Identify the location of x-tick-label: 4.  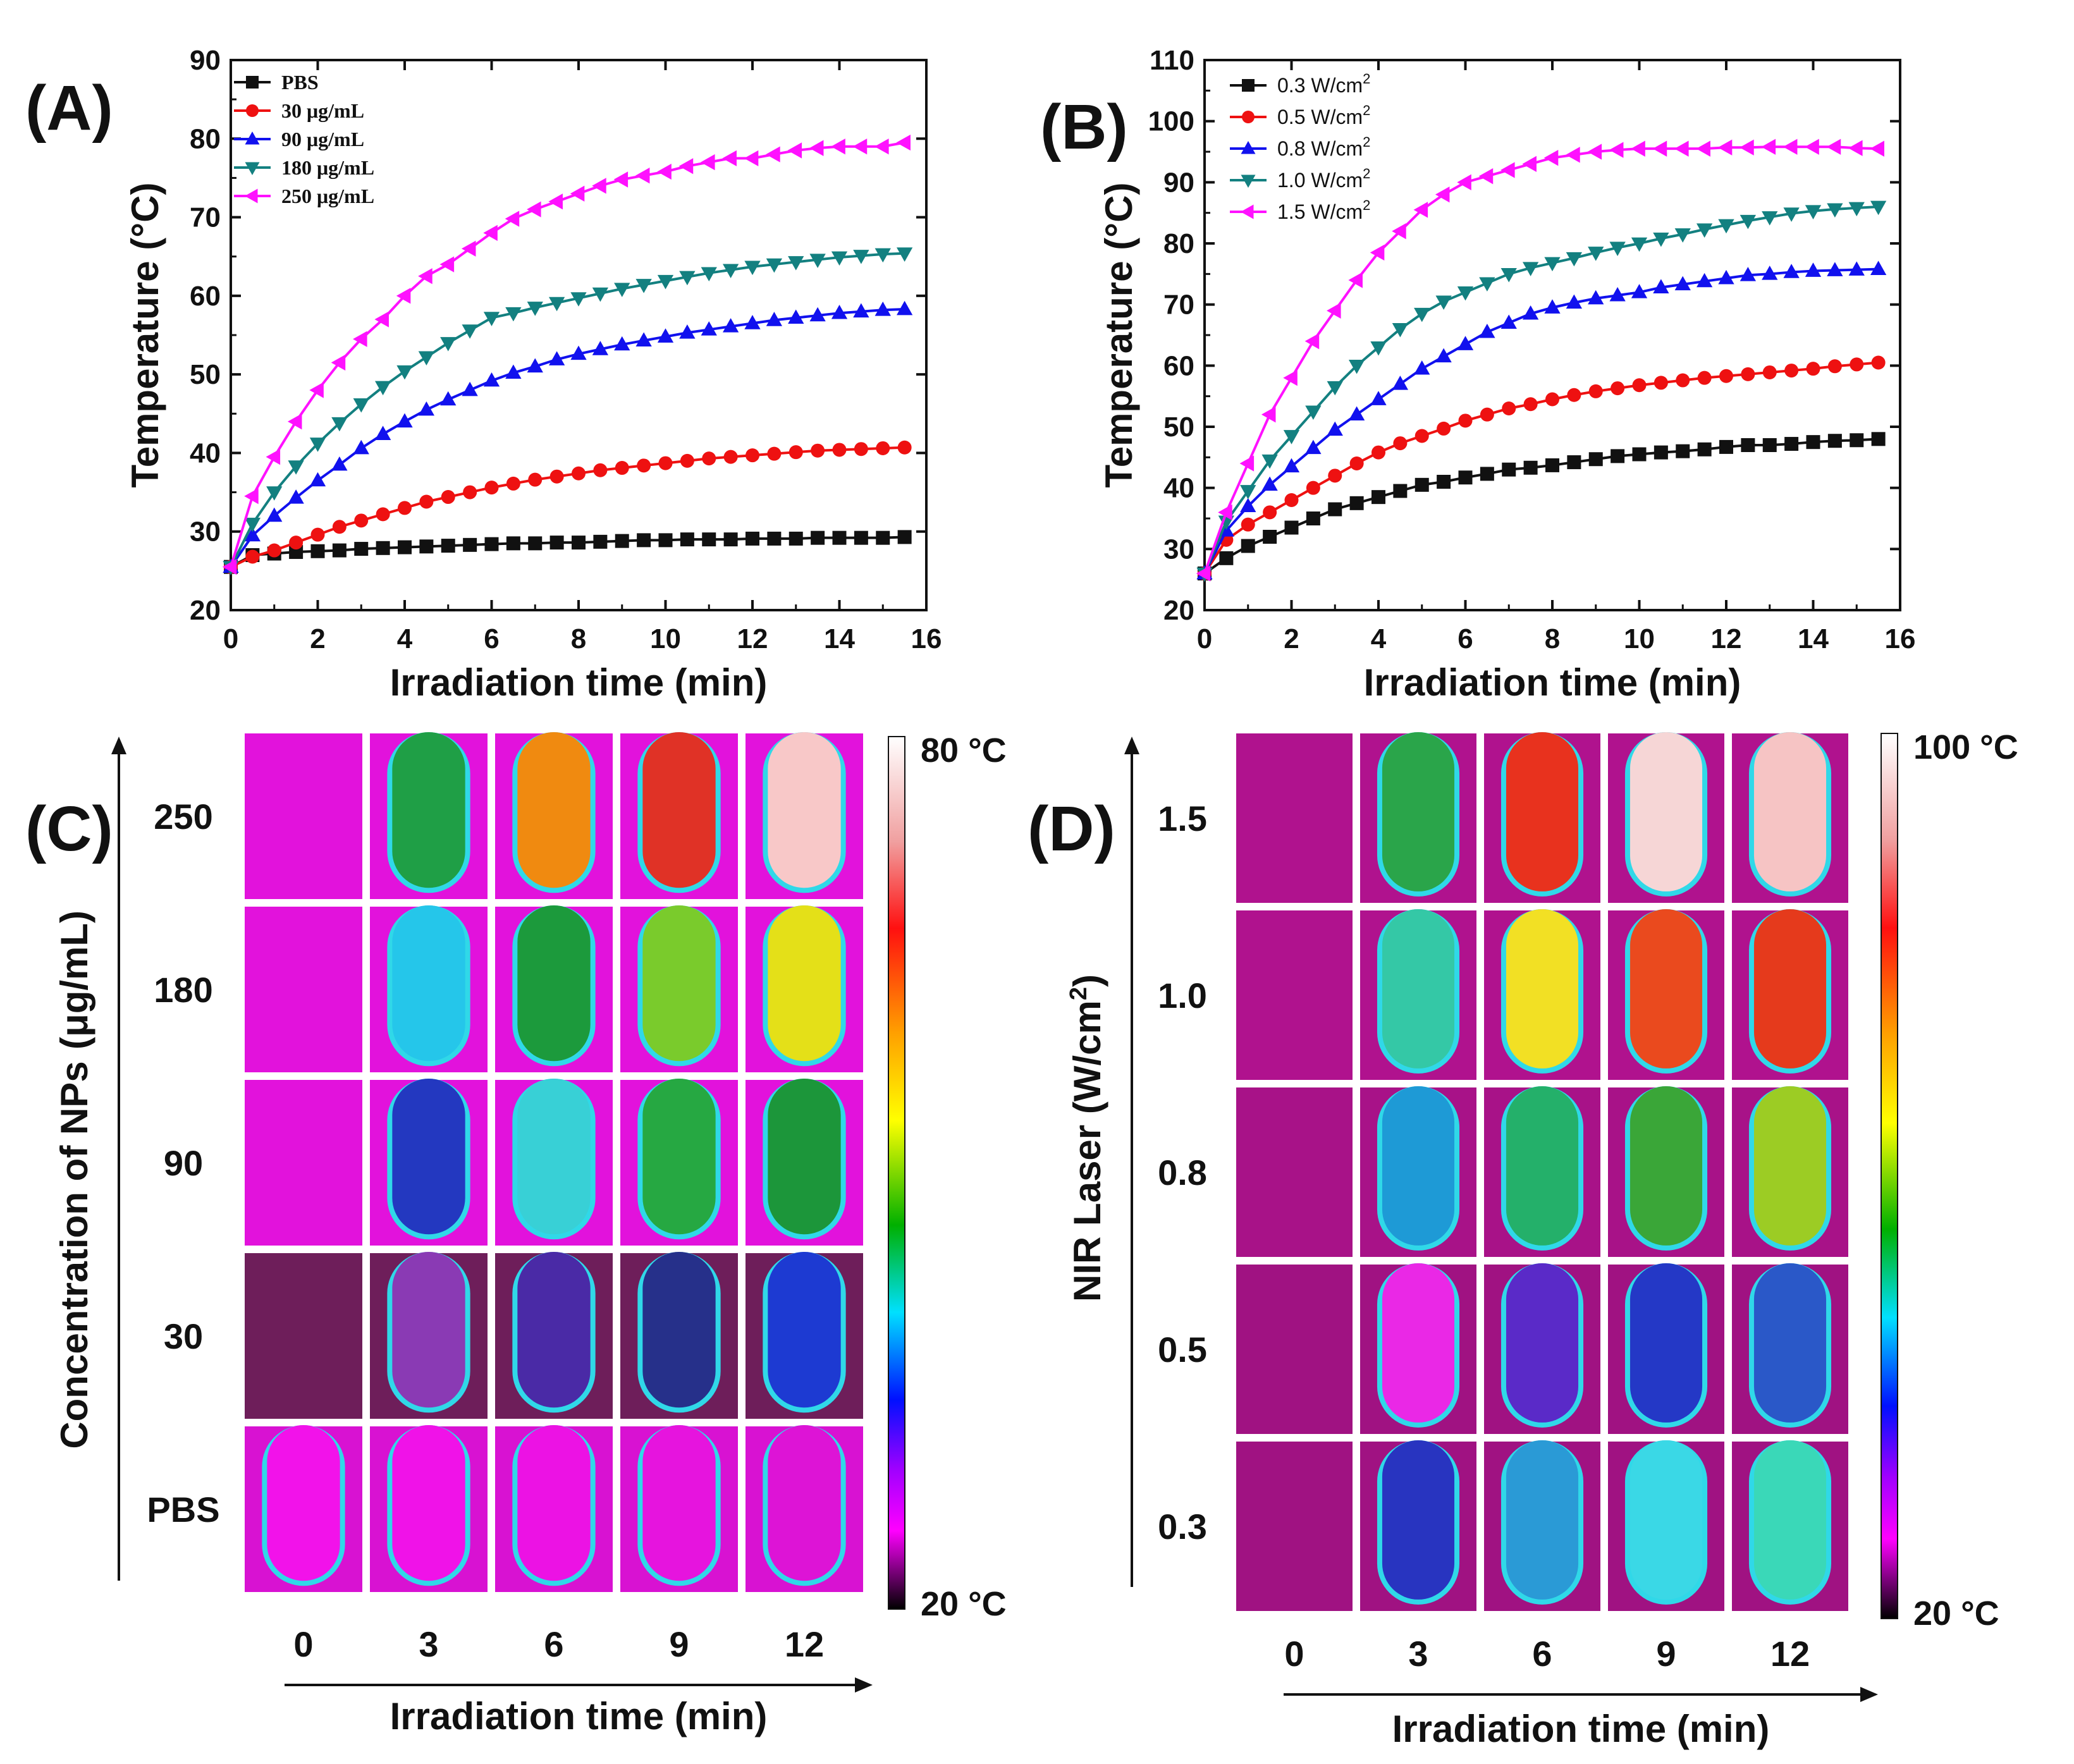
(1379, 638).